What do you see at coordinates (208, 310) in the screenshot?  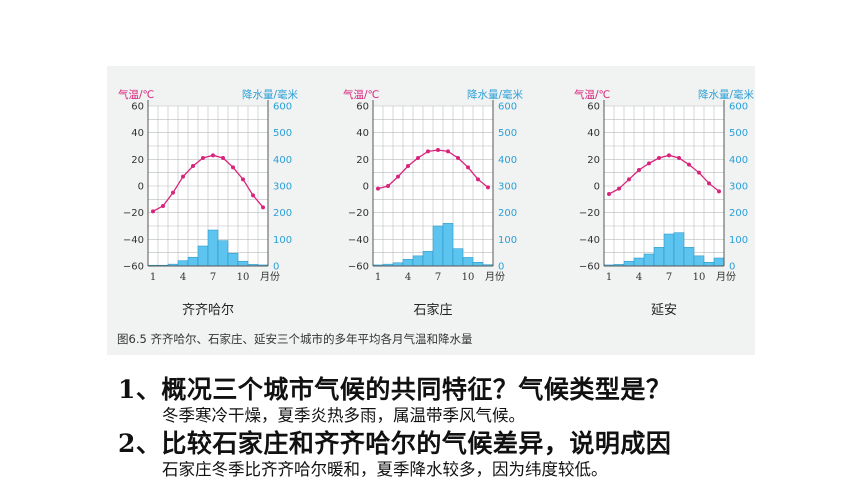 I see `city-name: 齐齐哈尔` at bounding box center [208, 310].